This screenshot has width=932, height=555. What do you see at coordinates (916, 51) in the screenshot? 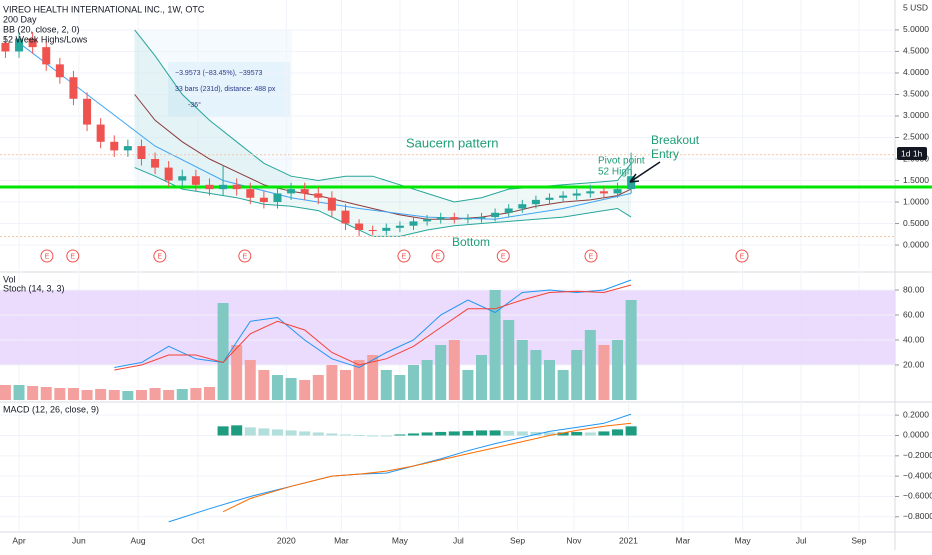
I see `y-tick-label: 4.5000` at bounding box center [916, 51].